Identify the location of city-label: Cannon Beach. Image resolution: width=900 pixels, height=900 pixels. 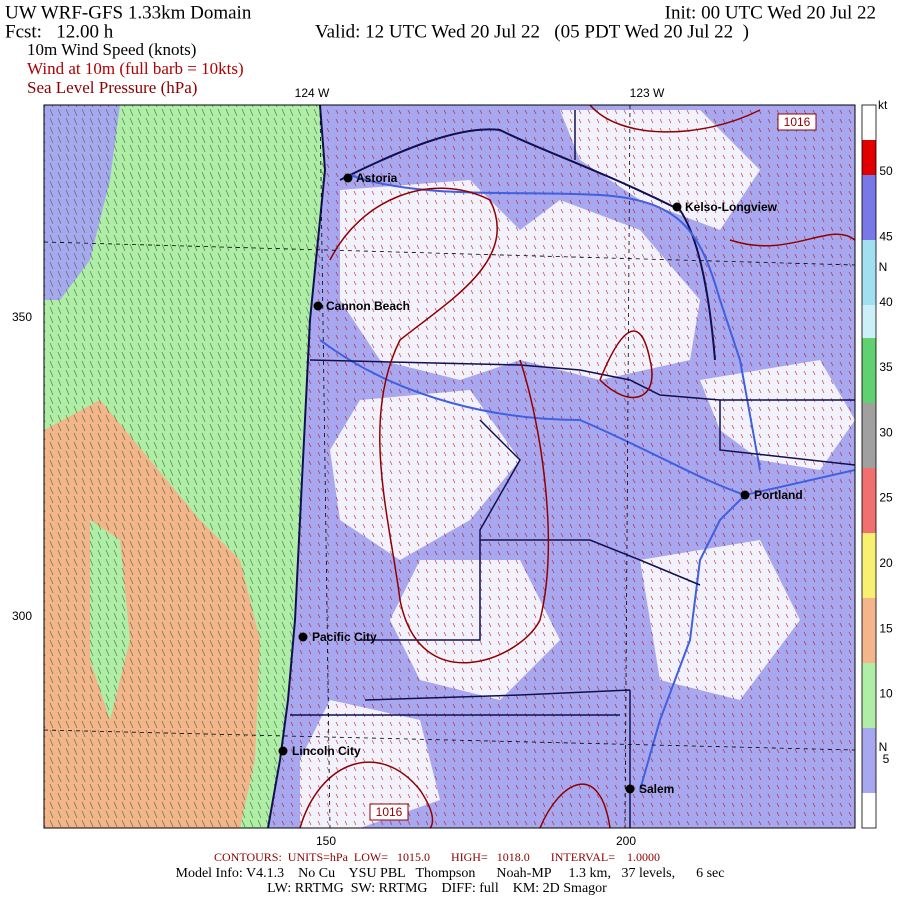
(368, 306).